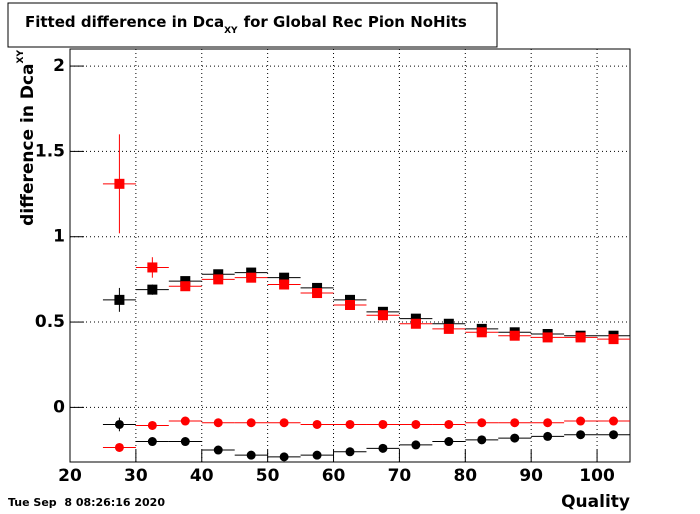 Image resolution: width=700 pixels, height=514 pixels. Describe the element at coordinates (595, 502) in the screenshot. I see `x-axis-label: Quality` at that location.